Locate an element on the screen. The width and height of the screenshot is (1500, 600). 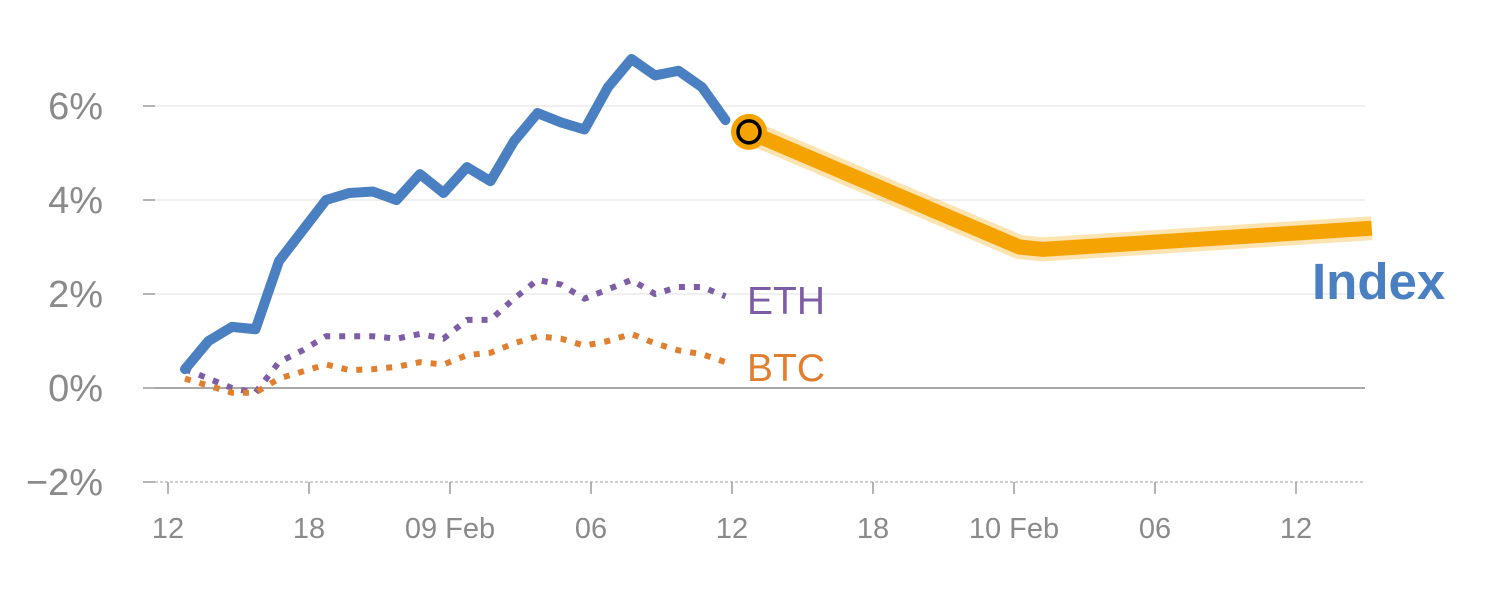
x-tick-label: 09 Feb is located at coordinates (450, 529).